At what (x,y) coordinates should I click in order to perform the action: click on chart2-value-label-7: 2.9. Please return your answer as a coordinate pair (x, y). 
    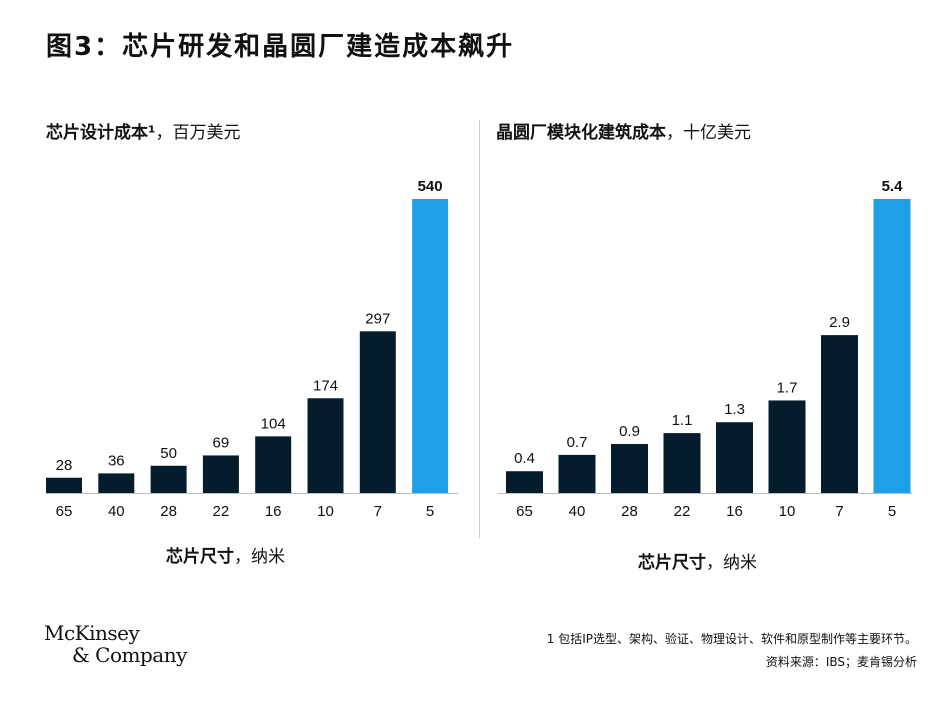
    Looking at the image, I should click on (839, 322).